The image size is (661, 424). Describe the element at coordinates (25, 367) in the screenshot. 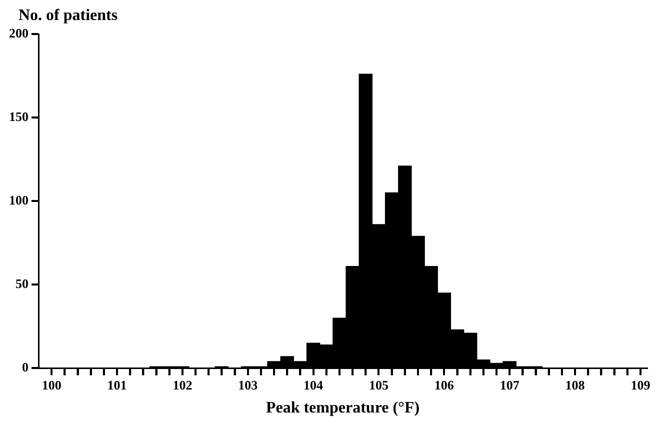

I see `y-tick-label: 0` at that location.